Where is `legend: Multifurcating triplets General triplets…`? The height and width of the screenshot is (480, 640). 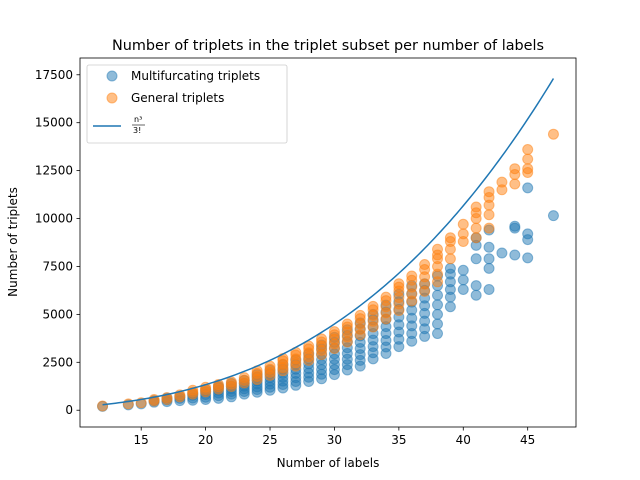
legend: Multifurcating triplets General triplets… is located at coordinates (187, 104).